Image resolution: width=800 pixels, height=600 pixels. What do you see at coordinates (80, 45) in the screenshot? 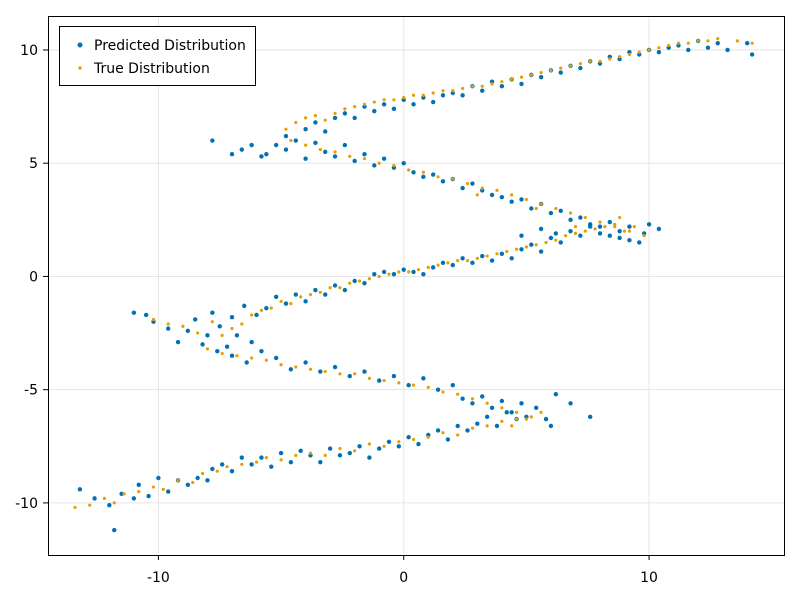
I see `legend-marker-predicted` at bounding box center [80, 45].